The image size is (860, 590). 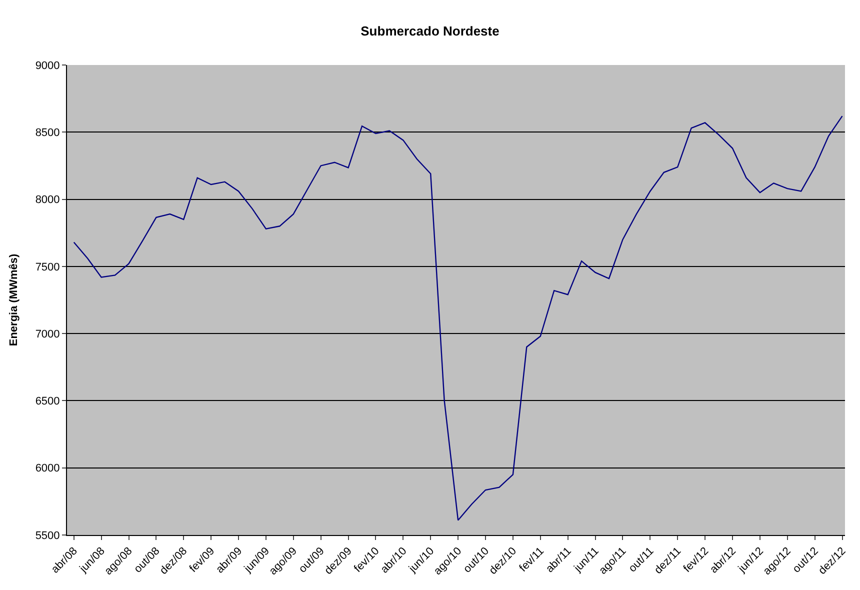 I want to click on chart-title: Submercado Nordeste, so click(x=430, y=31).